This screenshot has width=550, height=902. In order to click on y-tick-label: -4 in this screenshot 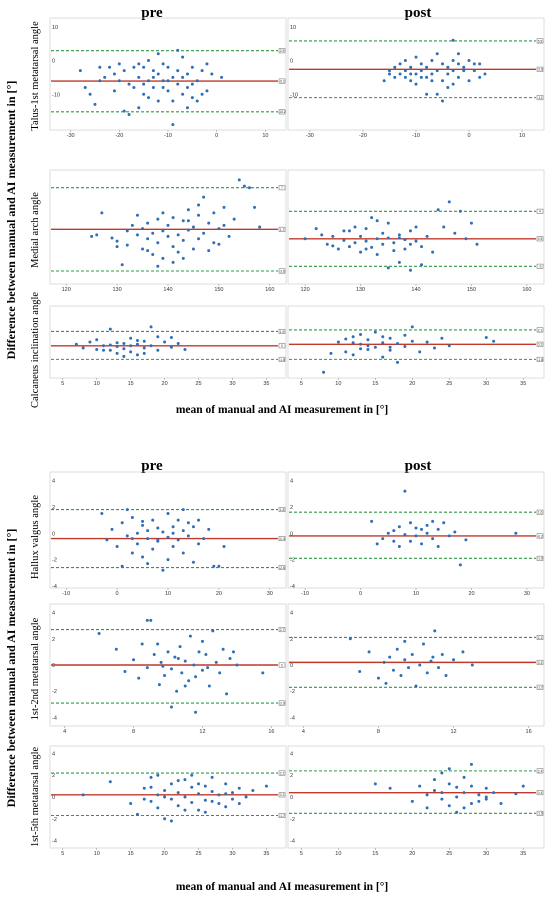, I will do `click(292, 718)`.